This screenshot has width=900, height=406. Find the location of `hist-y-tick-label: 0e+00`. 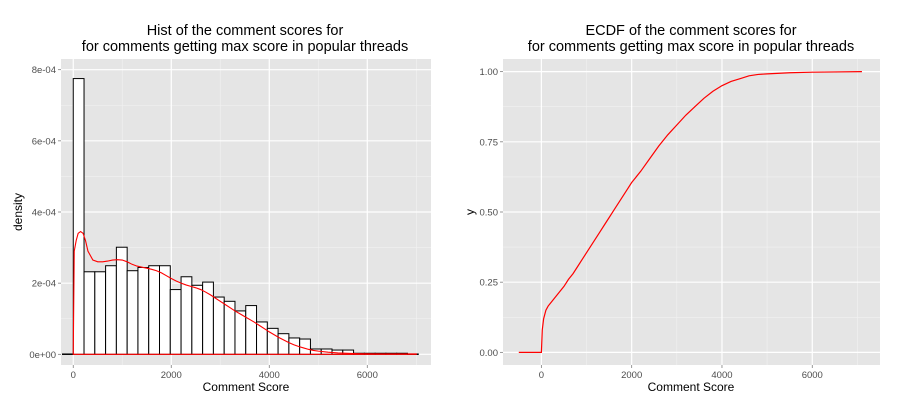

hist-y-tick-label: 0e+00 is located at coordinates (42, 355).